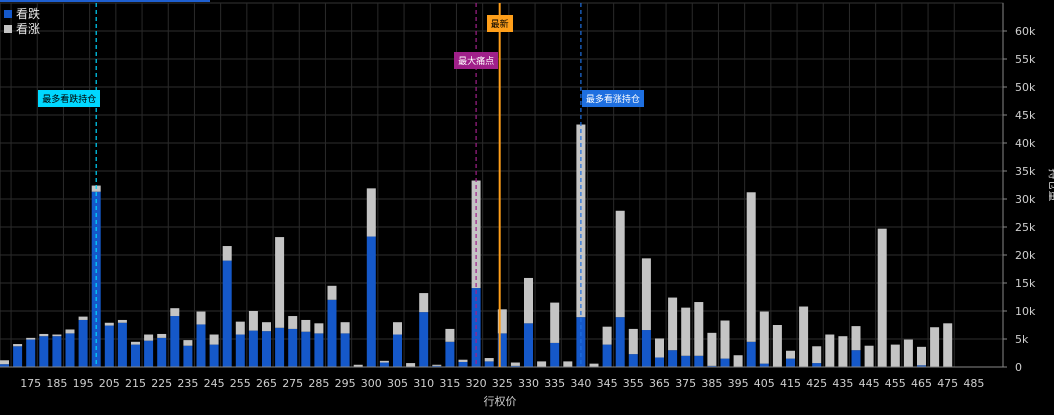 This screenshot has height=415, width=1054. What do you see at coordinates (476, 383) in the screenshot?
I see `x-tick-label: 320` at bounding box center [476, 383].